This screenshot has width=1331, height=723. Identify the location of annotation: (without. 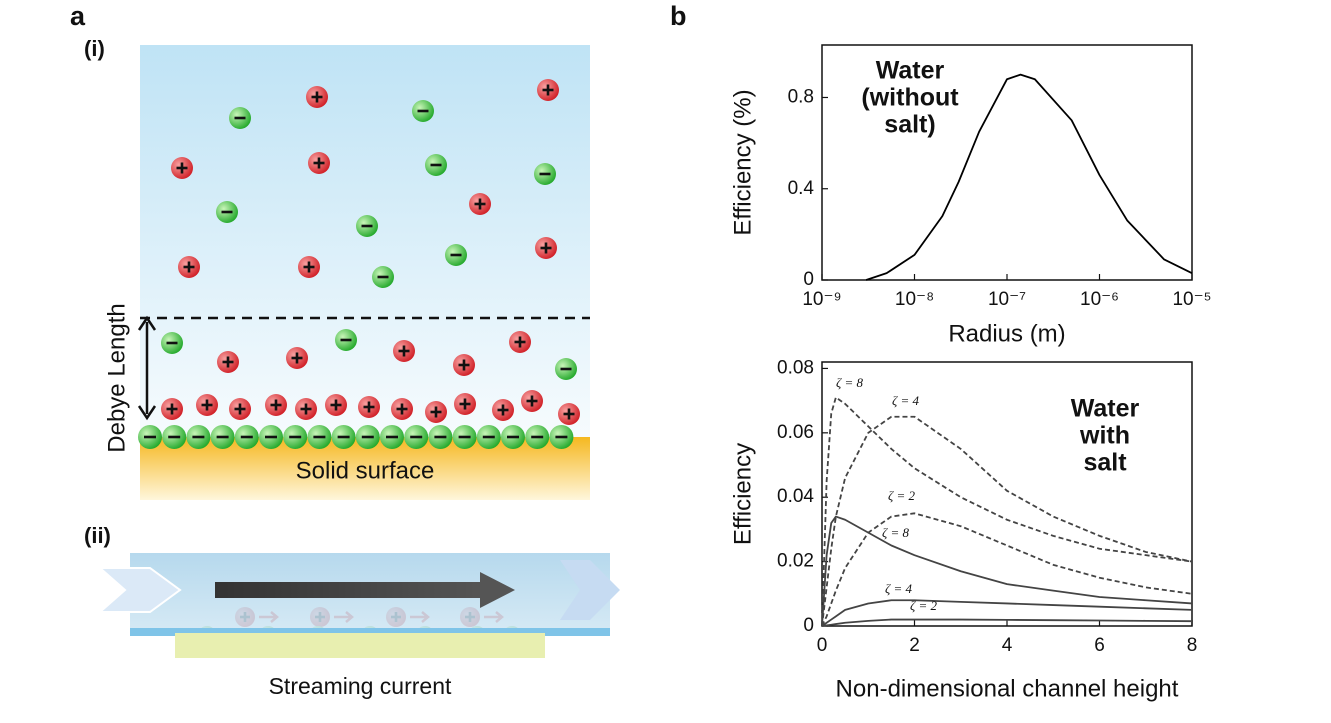
(910, 98).